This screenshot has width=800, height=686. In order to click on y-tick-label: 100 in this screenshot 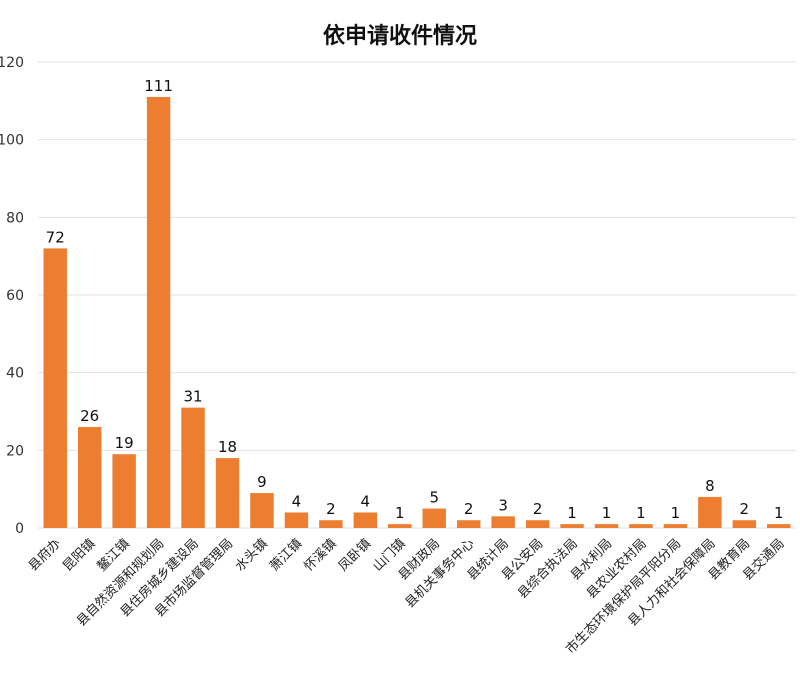, I will do `click(12, 141)`.